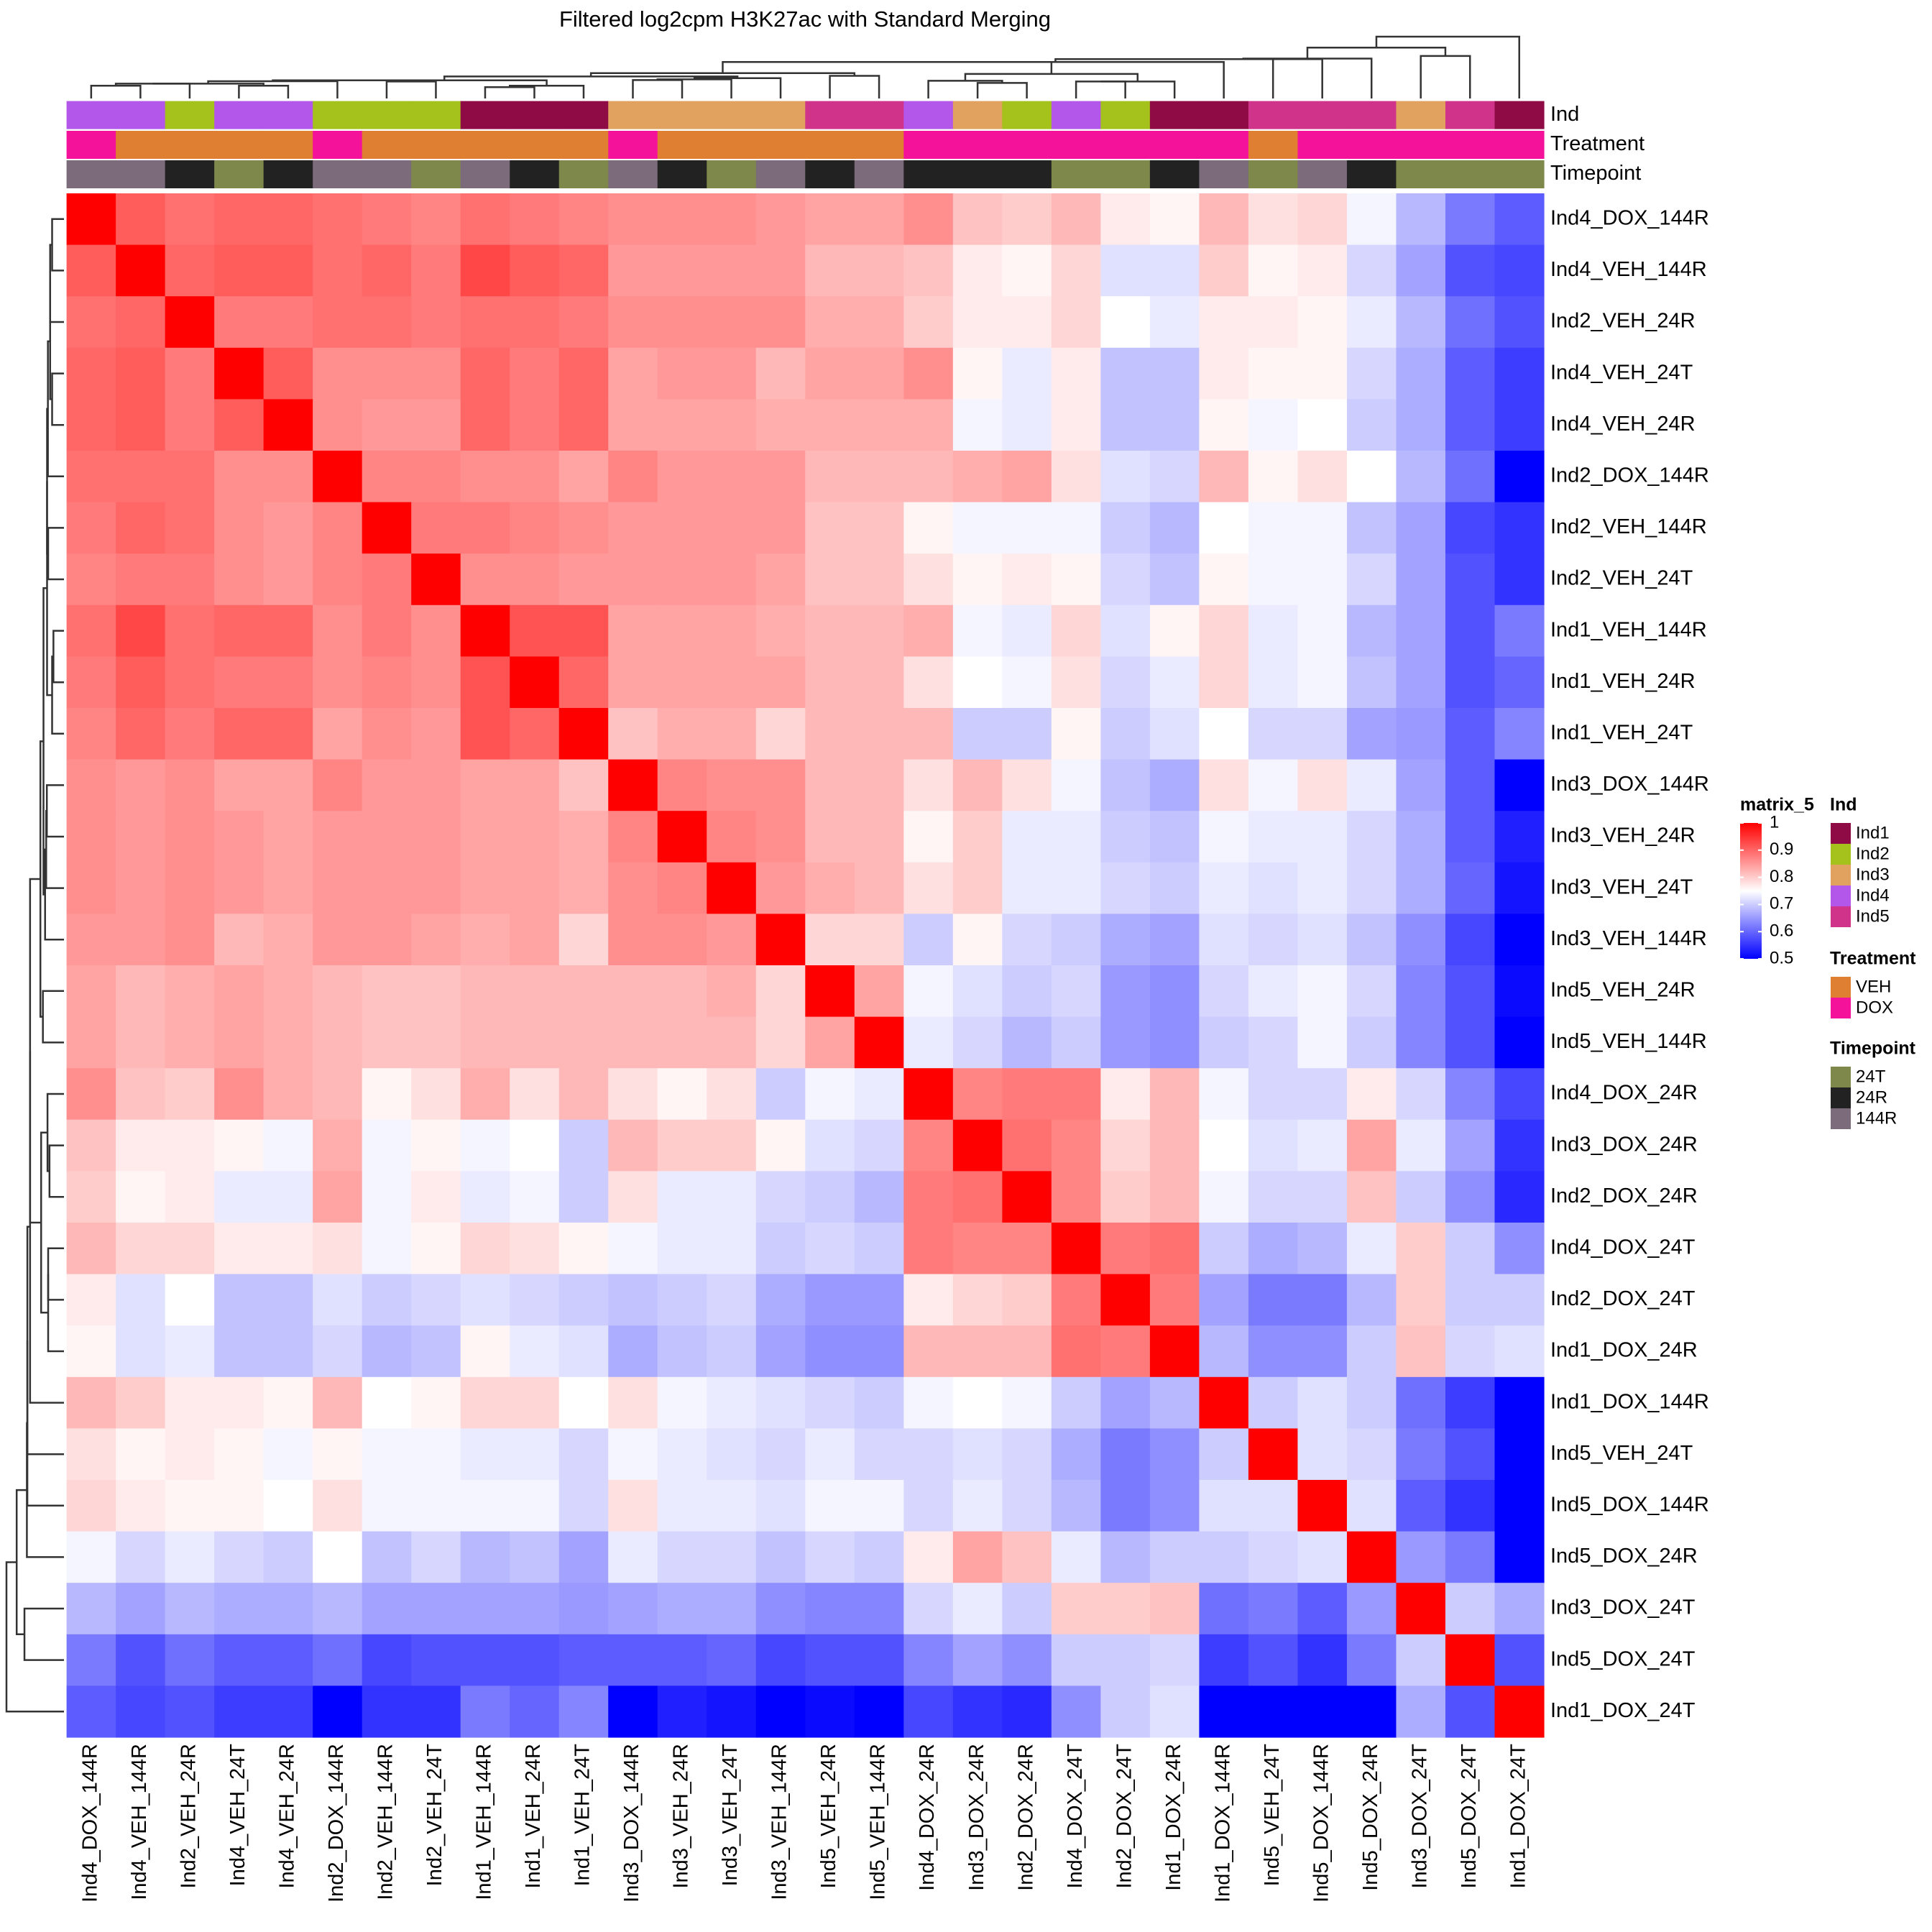  What do you see at coordinates (385, 1822) in the screenshot?
I see `column-label: Ind2_VEH_144R` at bounding box center [385, 1822].